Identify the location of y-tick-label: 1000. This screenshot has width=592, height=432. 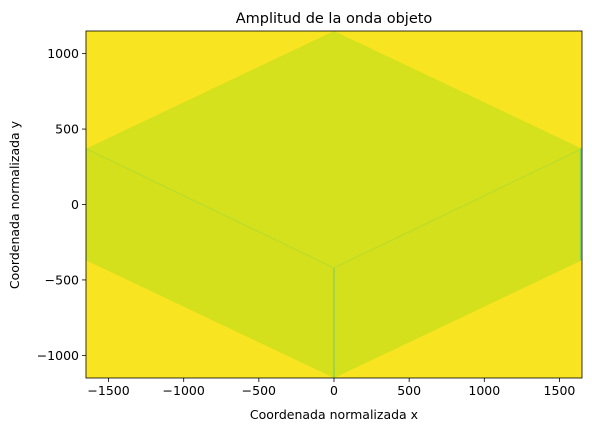
(63, 53).